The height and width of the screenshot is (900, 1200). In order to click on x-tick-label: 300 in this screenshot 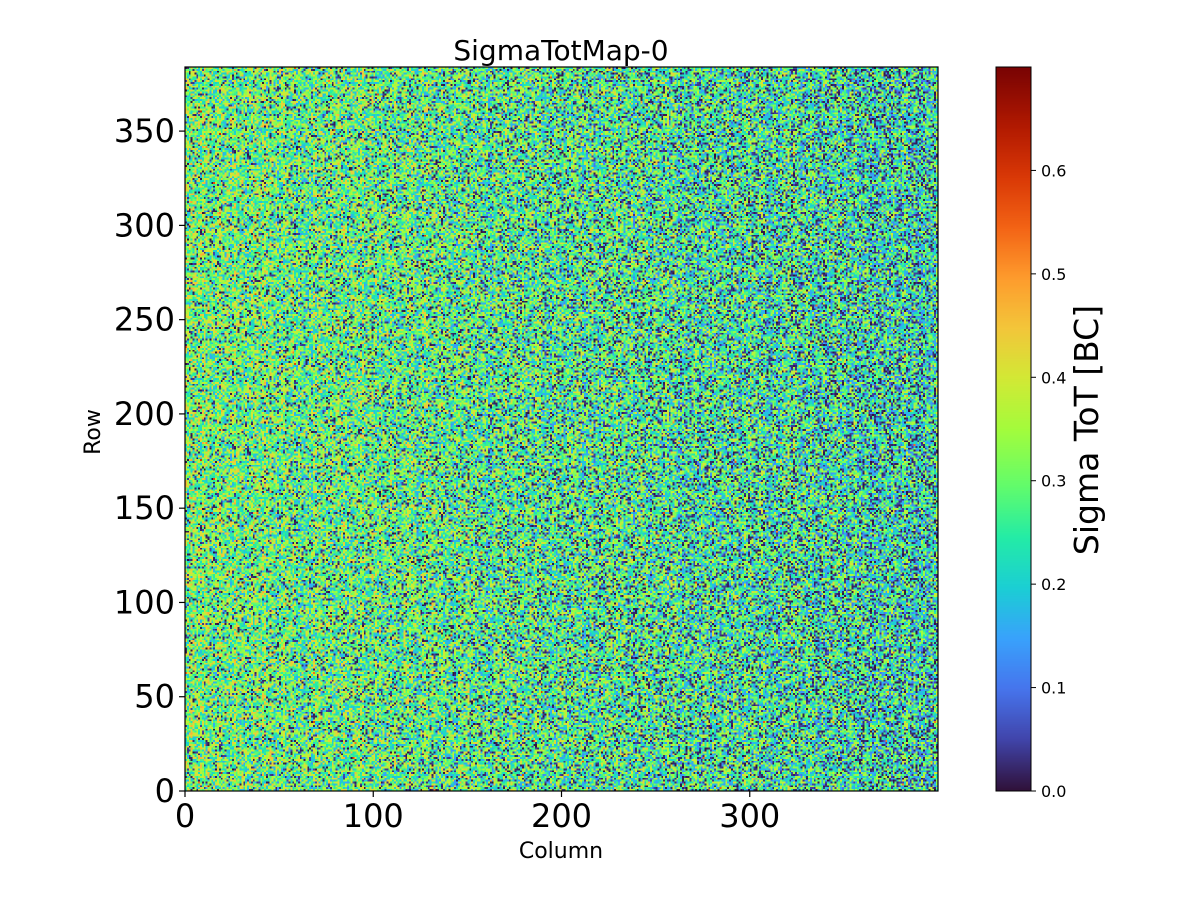, I will do `click(749, 816)`.